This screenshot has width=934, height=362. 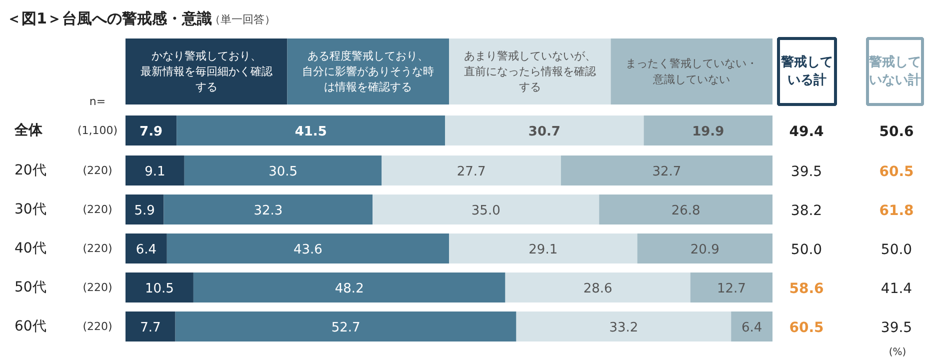 What do you see at coordinates (530, 71) in the screenshot?
I see `series-label: あまり警戒していないが、直前になったら情報を確認する` at bounding box center [530, 71].